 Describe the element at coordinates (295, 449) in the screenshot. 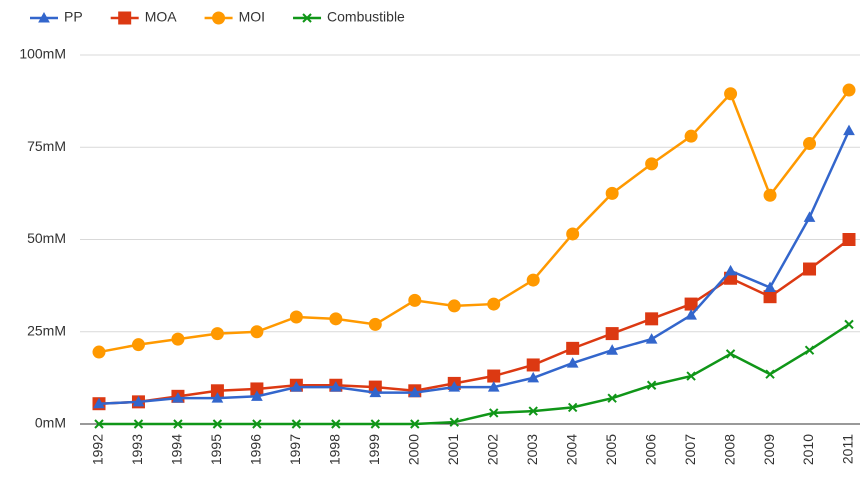

I see `x-tick-label: 1997` at that location.